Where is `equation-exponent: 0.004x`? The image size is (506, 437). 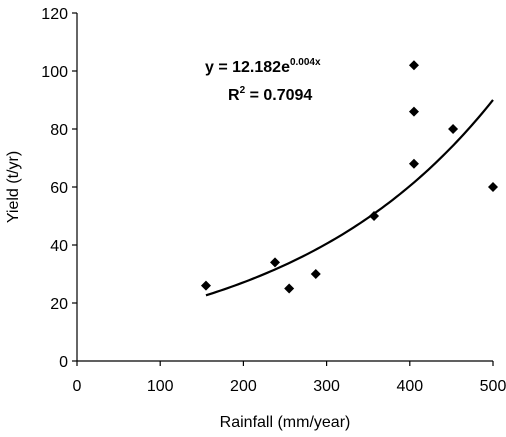 equation-exponent: 0.004x is located at coordinates (305, 62).